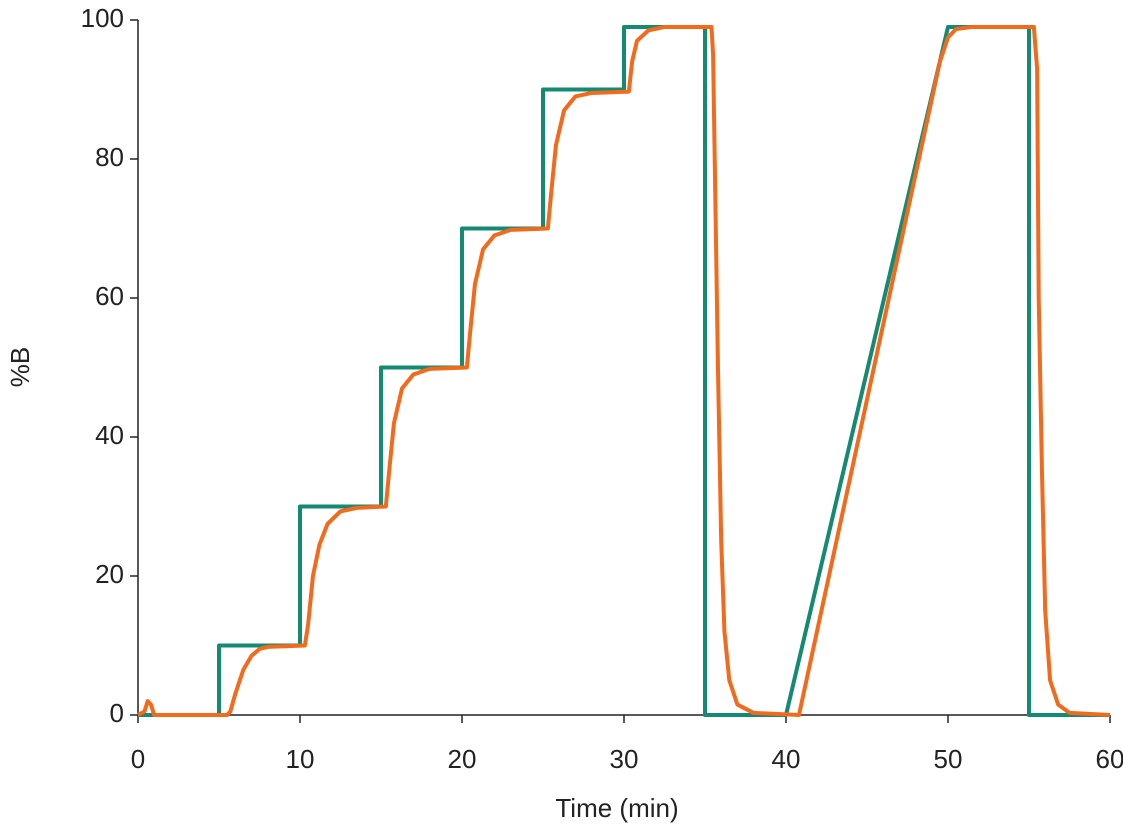  Describe the element at coordinates (109, 296) in the screenshot. I see `y-tick-label: 60` at that location.